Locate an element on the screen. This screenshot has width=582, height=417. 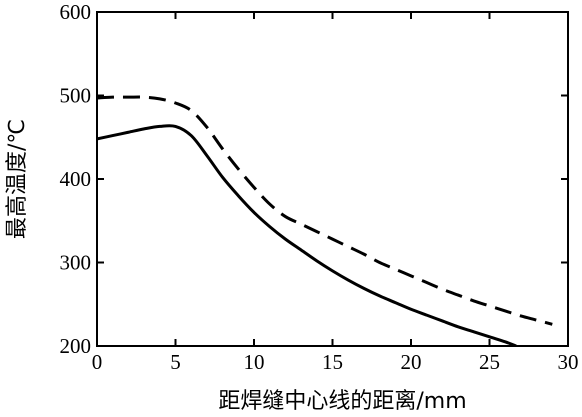
x-tick-label: 30 is located at coordinates (568, 362).